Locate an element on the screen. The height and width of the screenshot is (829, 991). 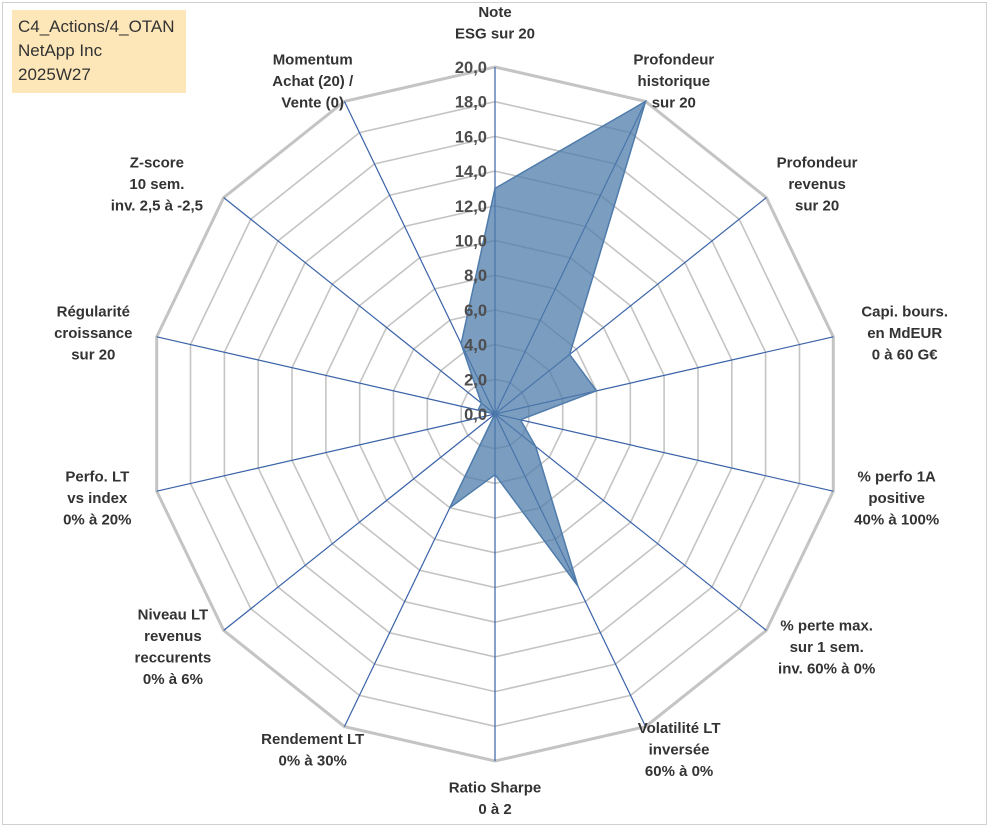
axis-label-line: 0% à 30% is located at coordinates (313, 761).